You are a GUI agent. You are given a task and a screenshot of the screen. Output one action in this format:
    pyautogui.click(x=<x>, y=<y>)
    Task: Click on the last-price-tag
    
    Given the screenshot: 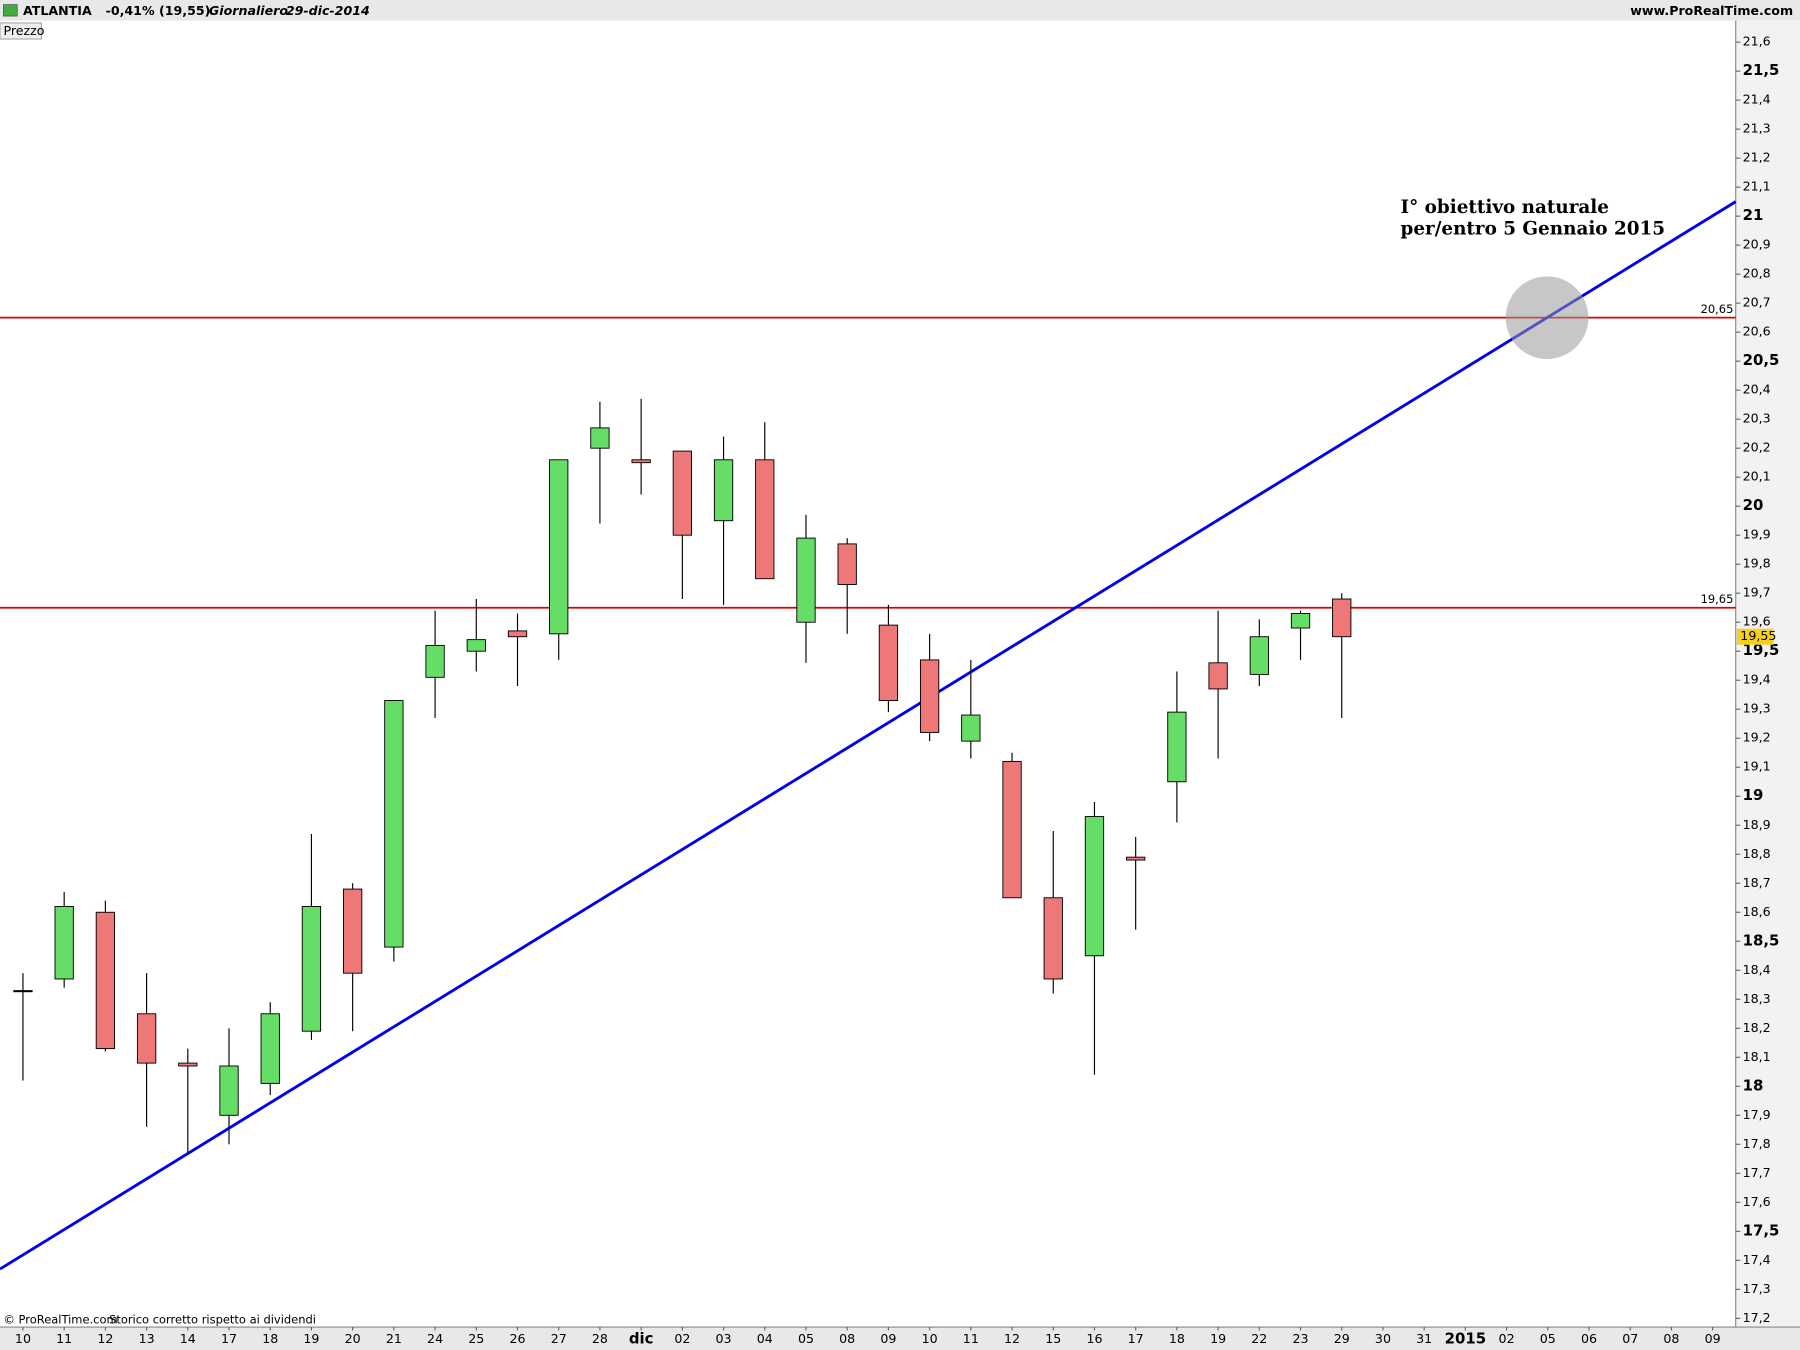 What is the action you would take?
    pyautogui.click(x=1755, y=636)
    